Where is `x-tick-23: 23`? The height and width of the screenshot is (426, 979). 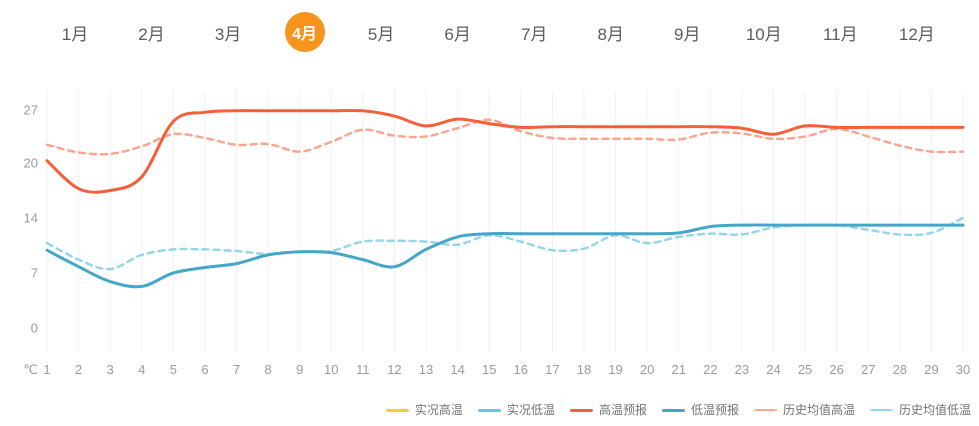 x-tick-23: 23 is located at coordinates (742, 369).